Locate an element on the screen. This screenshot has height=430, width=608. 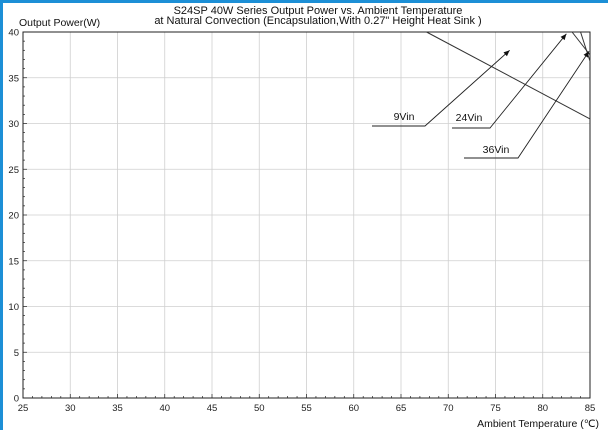
x-tick-label: 55 is located at coordinates (306, 408).